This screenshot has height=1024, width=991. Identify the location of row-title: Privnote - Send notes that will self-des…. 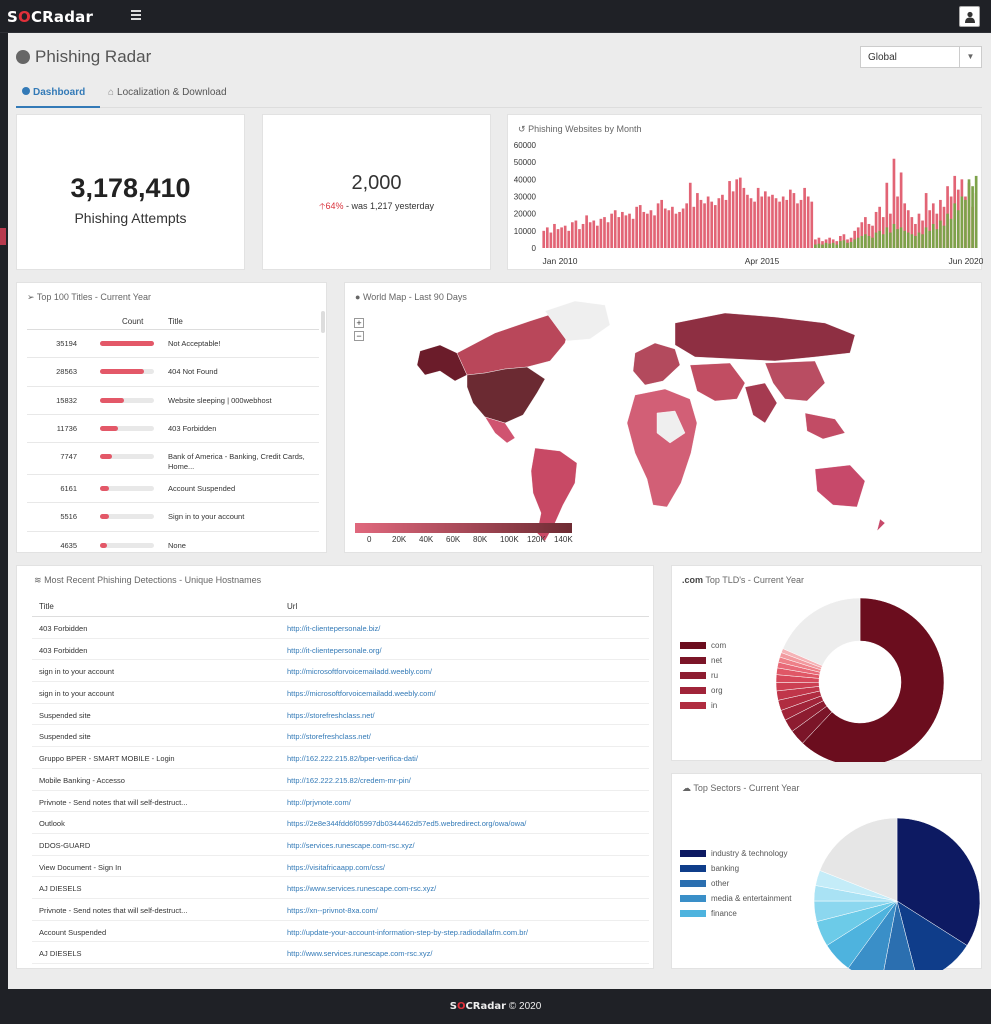
(113, 910).